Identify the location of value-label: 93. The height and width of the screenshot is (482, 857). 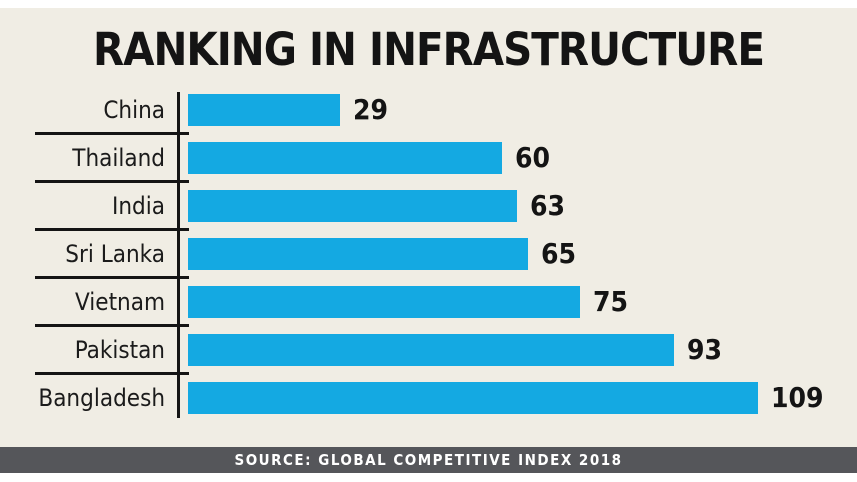
(705, 350).